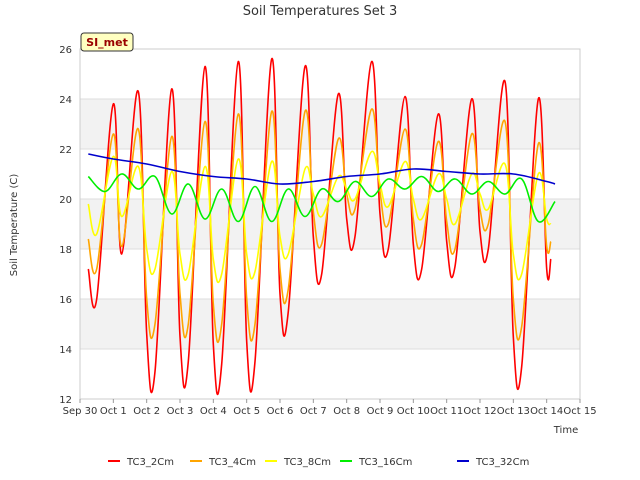 This screenshot has width=640, height=480. Describe the element at coordinates (313, 411) in the screenshot. I see `x-tick-label: Oct 7` at that location.